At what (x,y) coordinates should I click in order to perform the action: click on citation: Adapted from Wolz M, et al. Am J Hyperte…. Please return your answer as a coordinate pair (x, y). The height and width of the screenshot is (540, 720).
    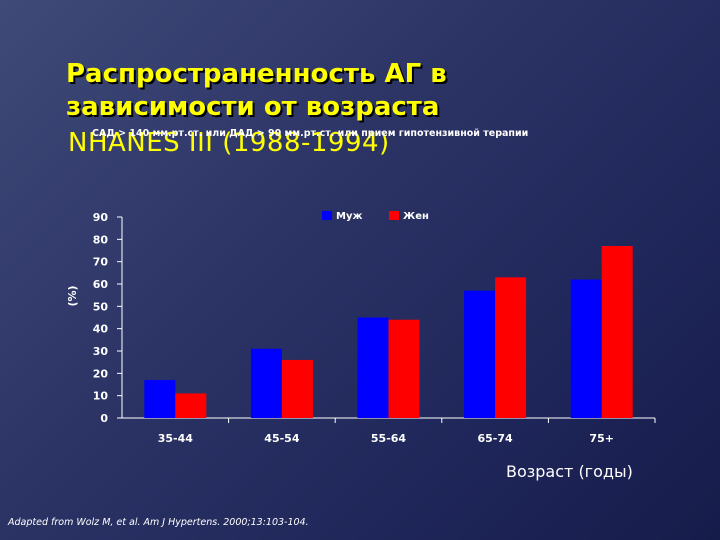
    Looking at the image, I should click on (158, 522).